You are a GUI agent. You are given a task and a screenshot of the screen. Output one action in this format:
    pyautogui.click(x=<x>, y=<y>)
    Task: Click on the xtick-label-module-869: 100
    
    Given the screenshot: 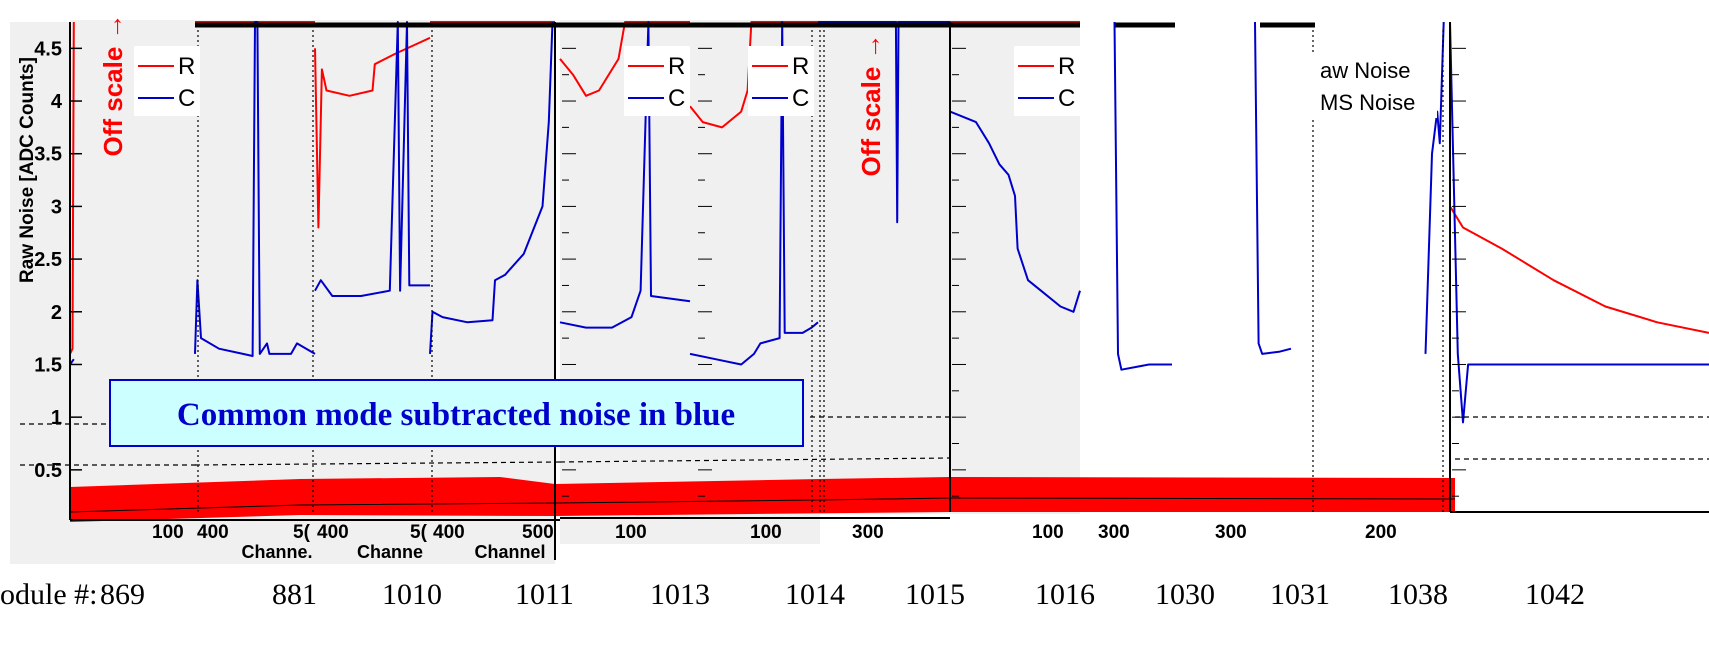 What is the action you would take?
    pyautogui.click(x=168, y=532)
    